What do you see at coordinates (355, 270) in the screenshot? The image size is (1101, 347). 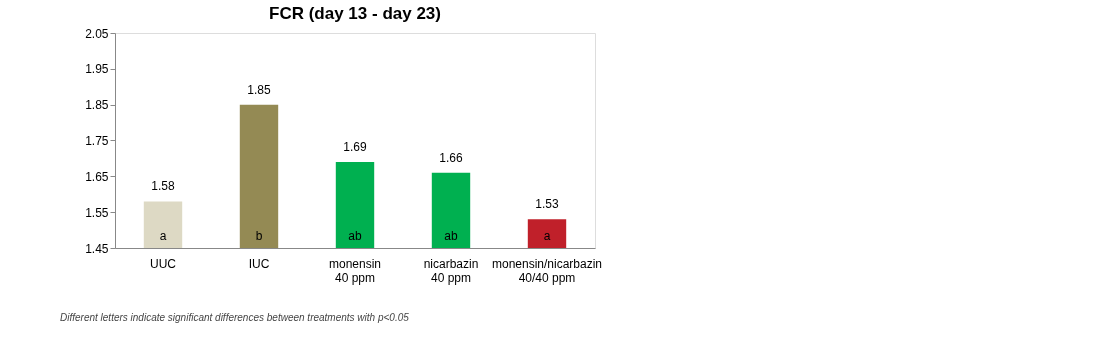 I see `x-tick-label: monensin 40 ppm` at bounding box center [355, 270].